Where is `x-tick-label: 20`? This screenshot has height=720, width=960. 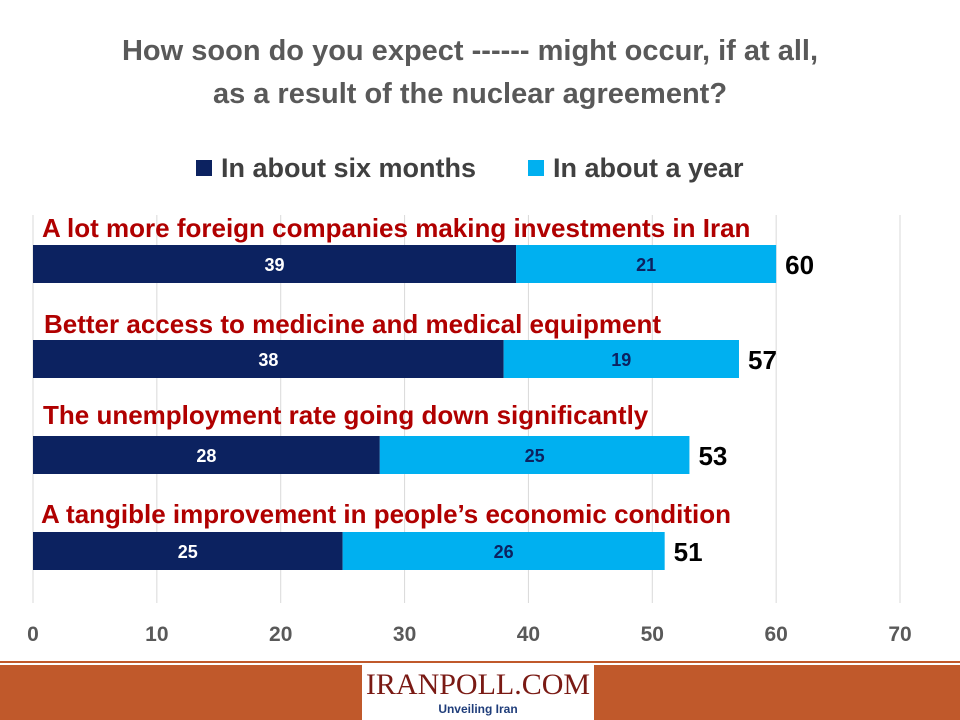
x-tick-label: 20 is located at coordinates (280, 634).